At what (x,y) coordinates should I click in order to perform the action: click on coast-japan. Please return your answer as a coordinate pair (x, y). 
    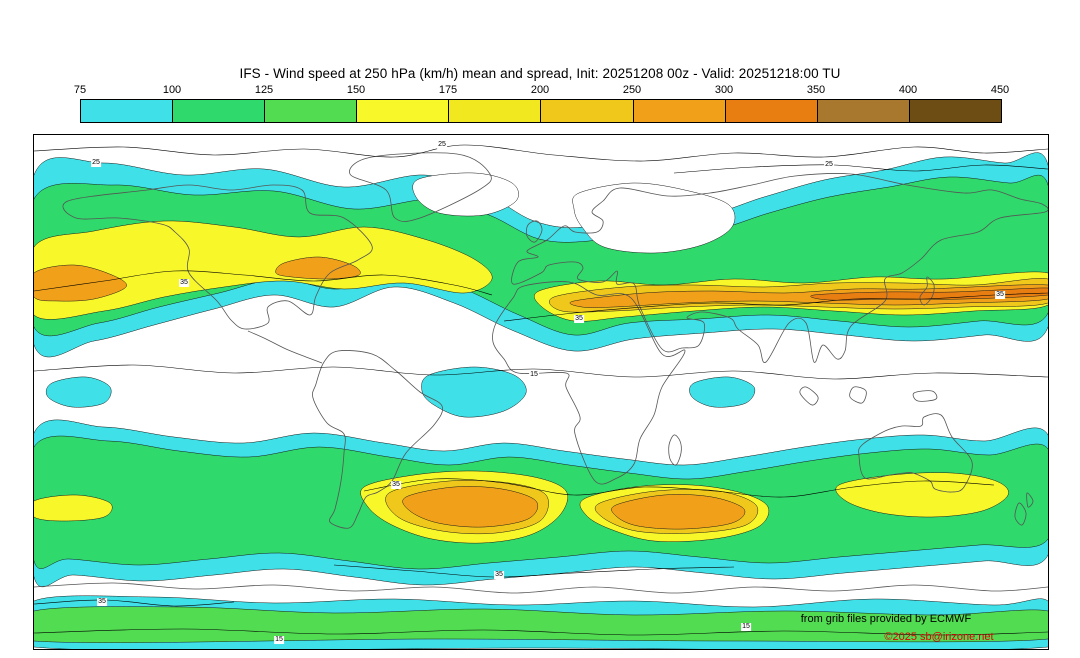
    Looking at the image, I should click on (927, 291).